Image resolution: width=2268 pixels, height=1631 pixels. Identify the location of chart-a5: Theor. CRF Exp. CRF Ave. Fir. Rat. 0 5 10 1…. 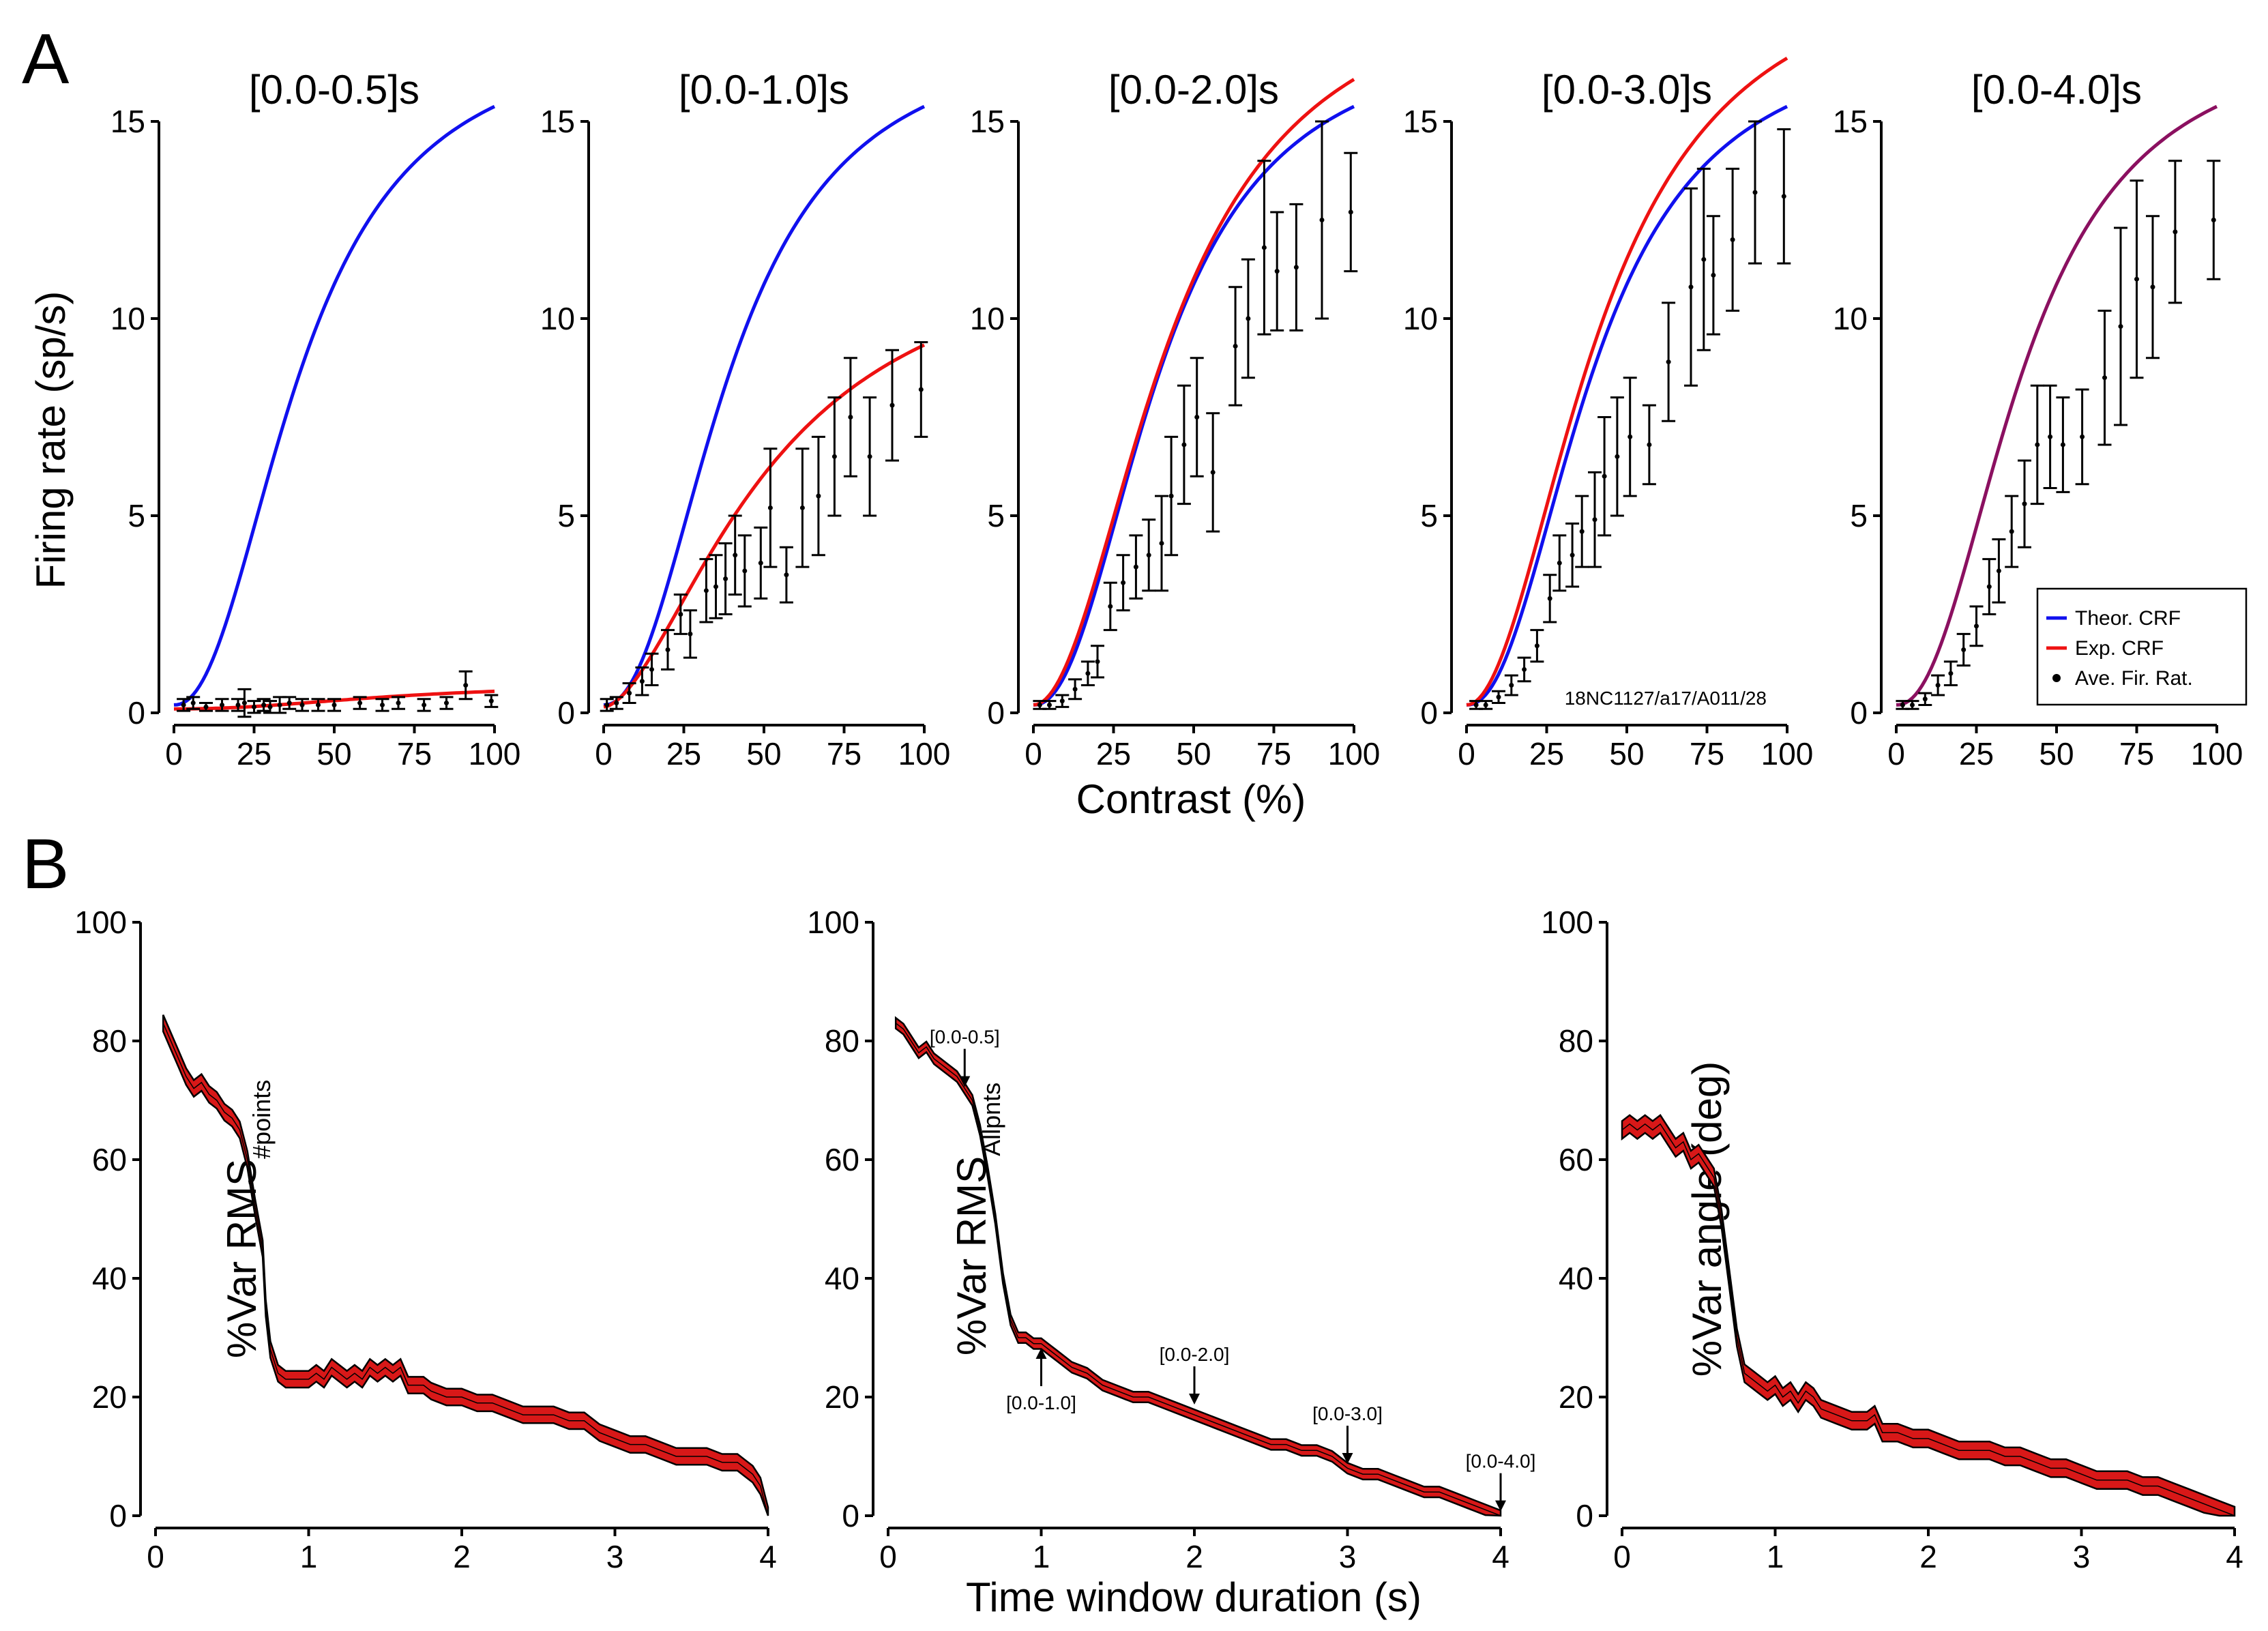
(2041, 419).